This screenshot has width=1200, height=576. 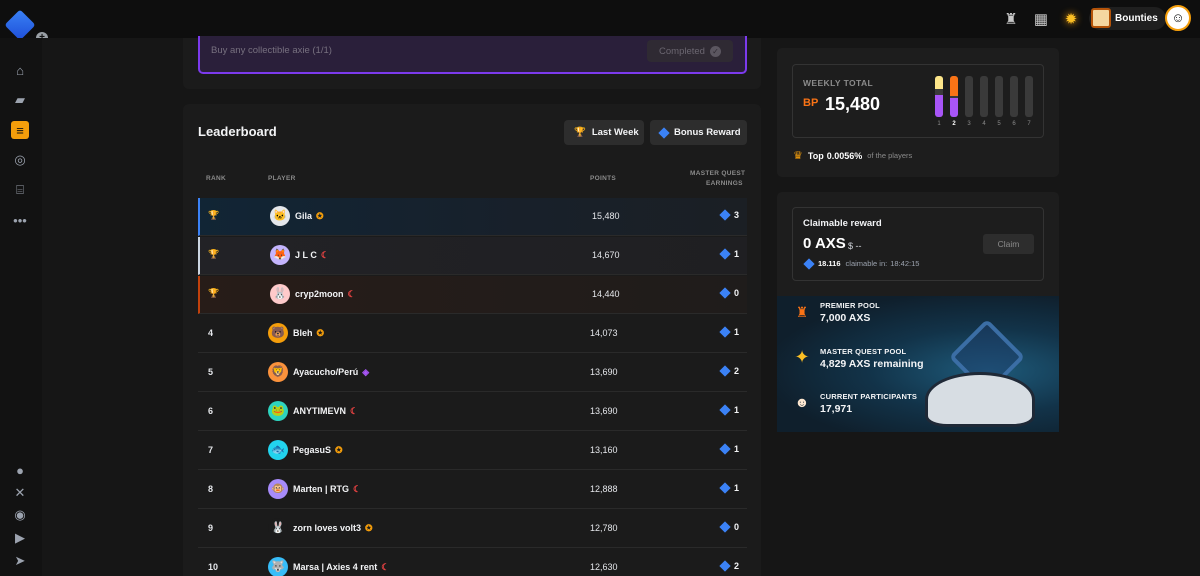 What do you see at coordinates (866, 263) in the screenshot?
I see `claim-text: claimable in:` at bounding box center [866, 263].